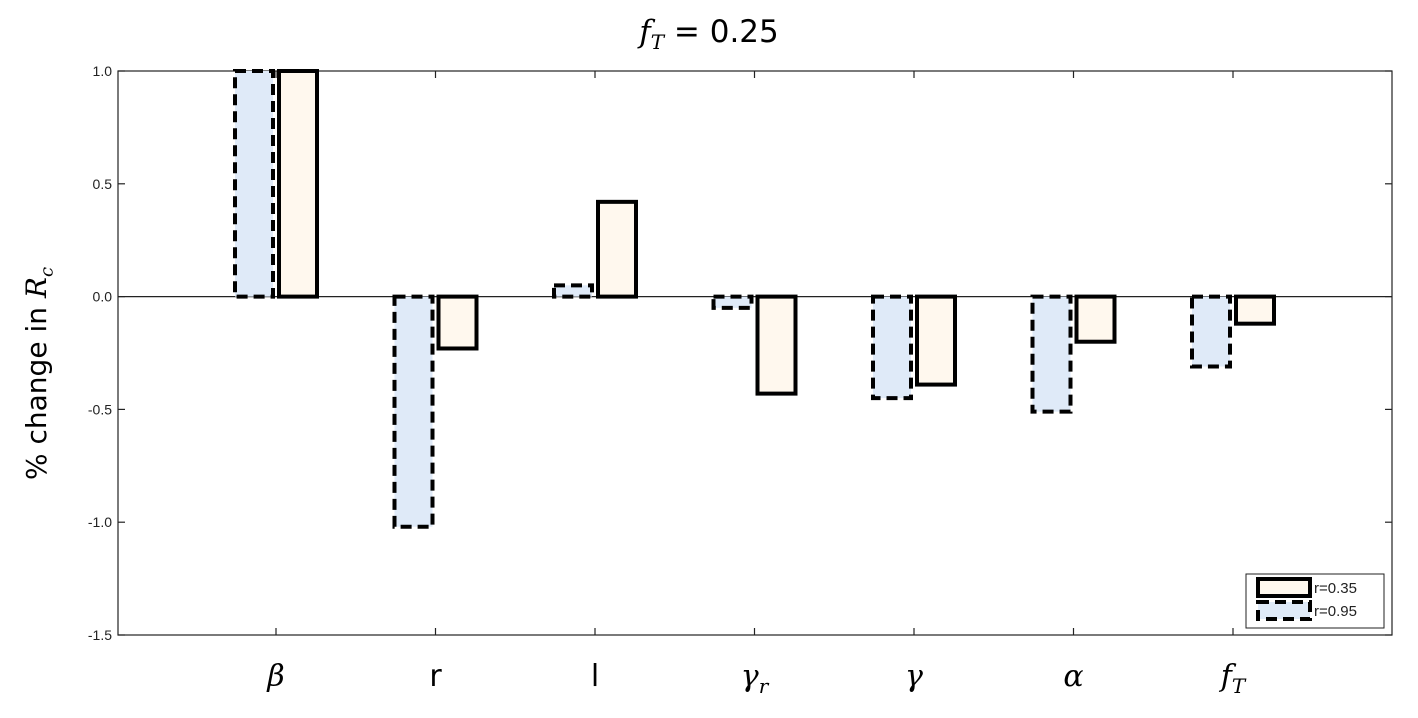 The image size is (1418, 718). Describe the element at coordinates (103, 71) in the screenshot. I see `y-tick-label: 1.0` at that location.